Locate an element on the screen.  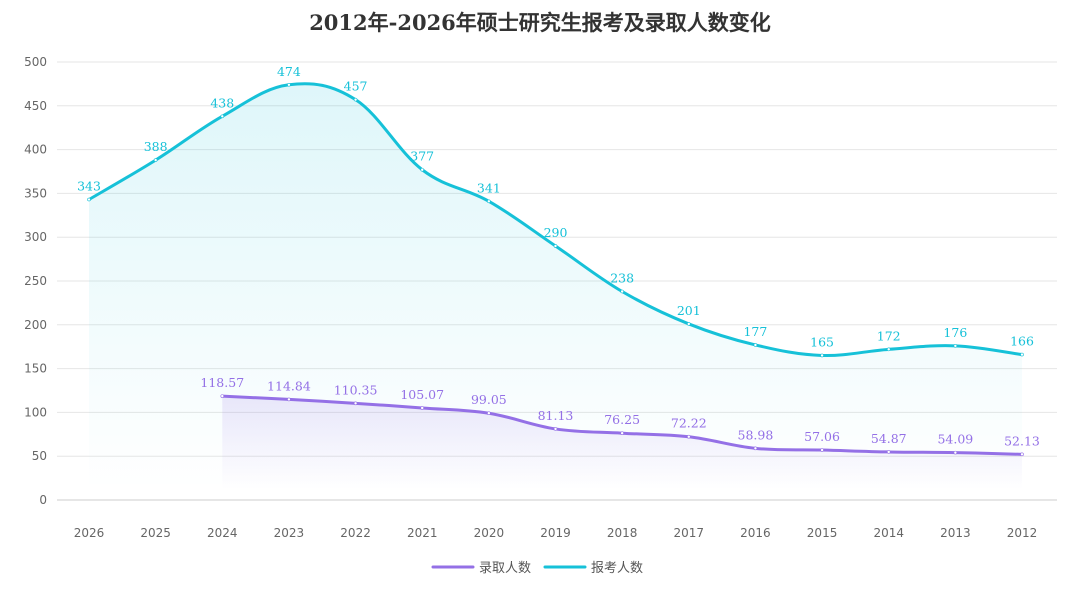
data-label: 377 is located at coordinates (422, 156).